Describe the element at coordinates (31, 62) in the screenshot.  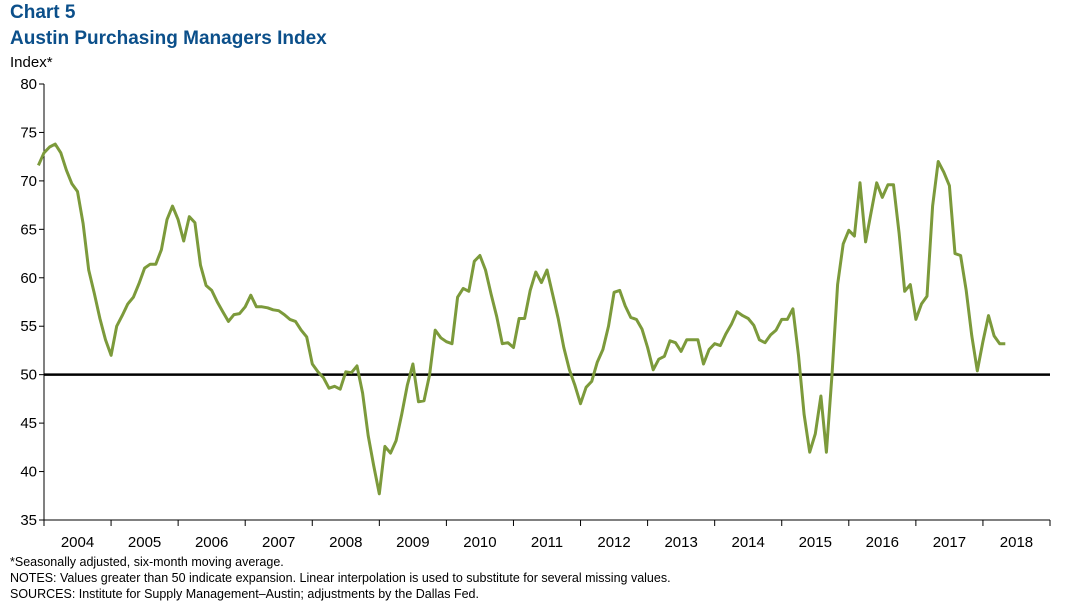
I see `y-axis-unit-label: Index*` at that location.